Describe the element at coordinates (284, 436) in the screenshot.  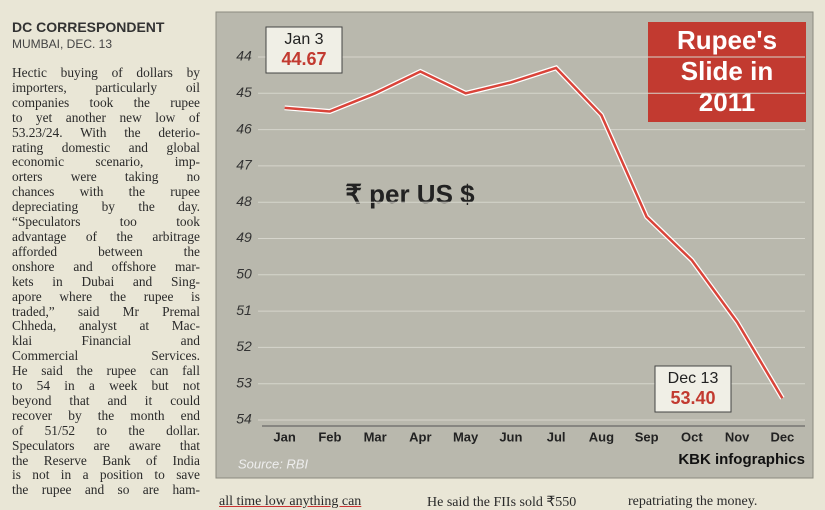
I see `x-tick-label: Jan` at that location.